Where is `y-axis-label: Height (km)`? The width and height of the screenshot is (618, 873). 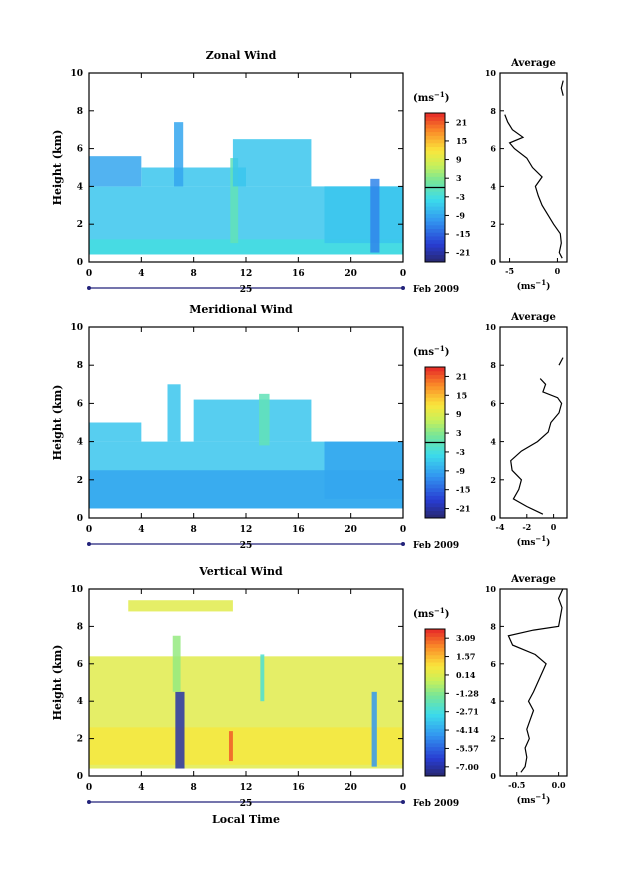 y-axis-label: Height (km) is located at coordinates (57, 168).